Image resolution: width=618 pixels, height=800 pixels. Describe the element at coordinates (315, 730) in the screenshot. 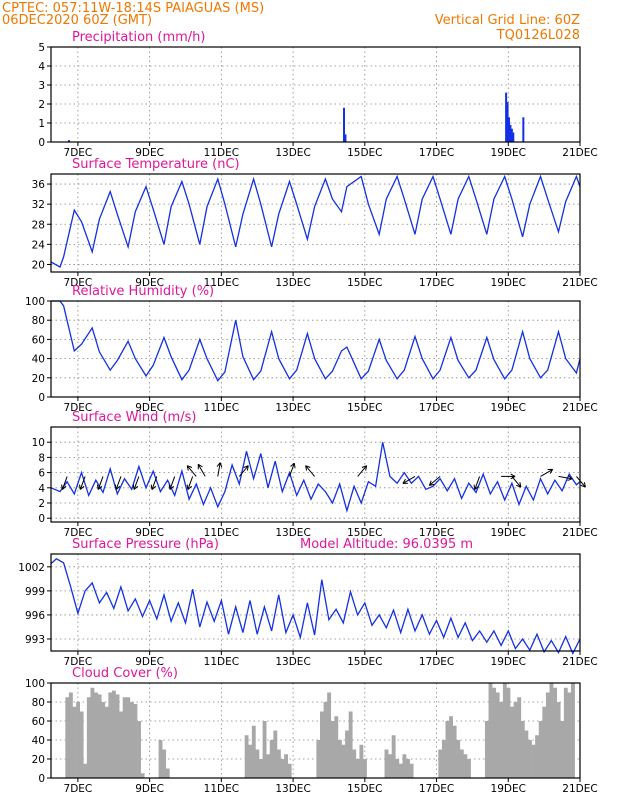

I see `cloud-frame` at that location.